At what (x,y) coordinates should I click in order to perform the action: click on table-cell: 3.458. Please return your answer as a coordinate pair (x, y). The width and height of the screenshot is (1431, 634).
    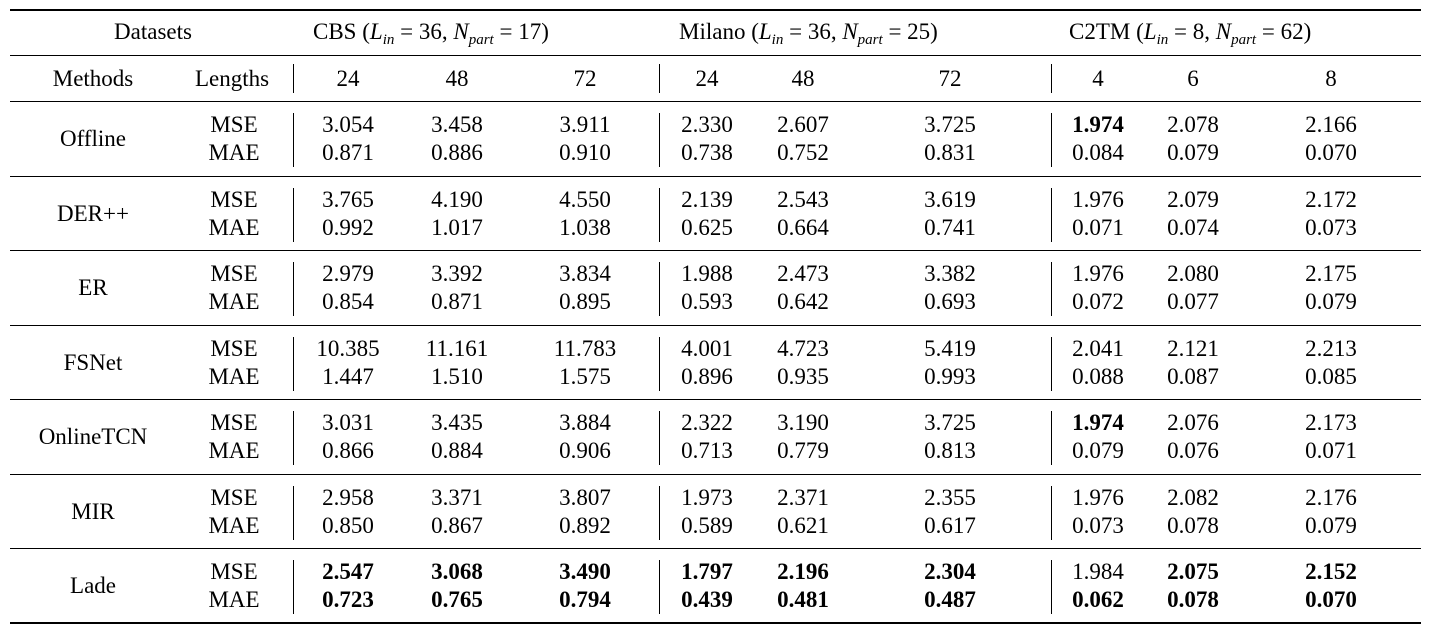
    Looking at the image, I should click on (457, 124).